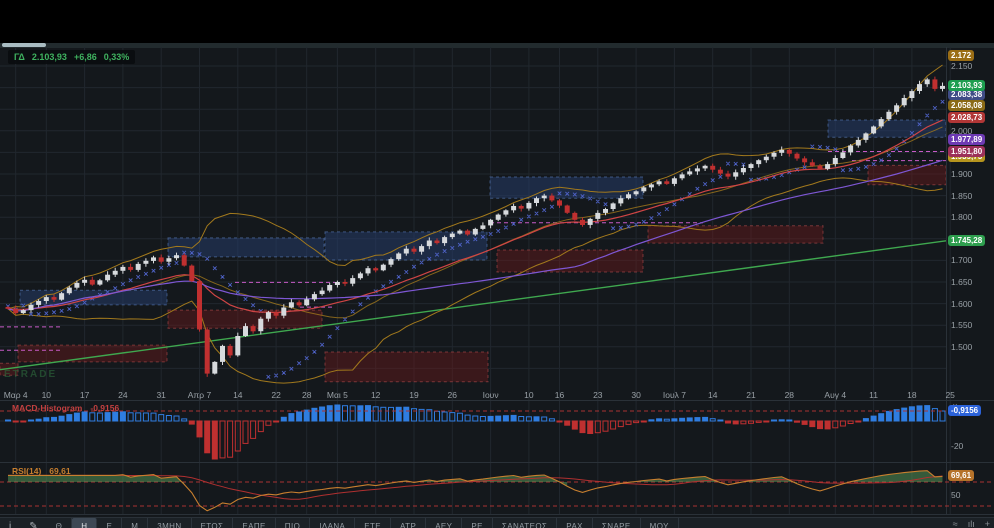  I want to click on timeframe-button-σναρε: ΣΝΑΡΕ, so click(617, 523).